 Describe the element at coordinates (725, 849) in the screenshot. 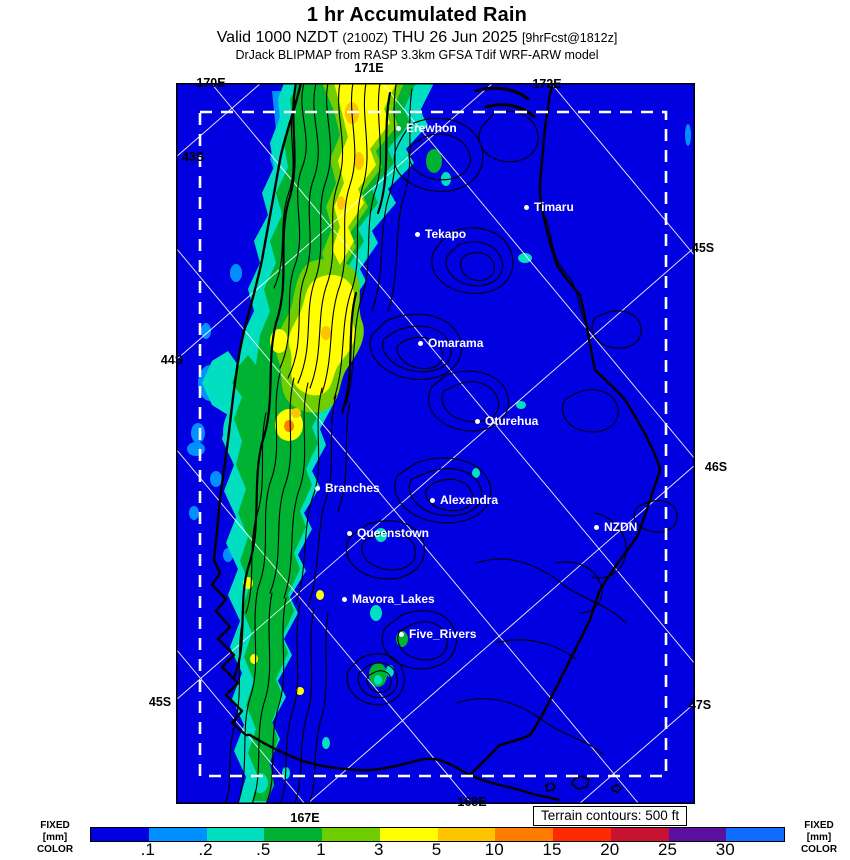

I see `colorbar-tick: 30` at that location.